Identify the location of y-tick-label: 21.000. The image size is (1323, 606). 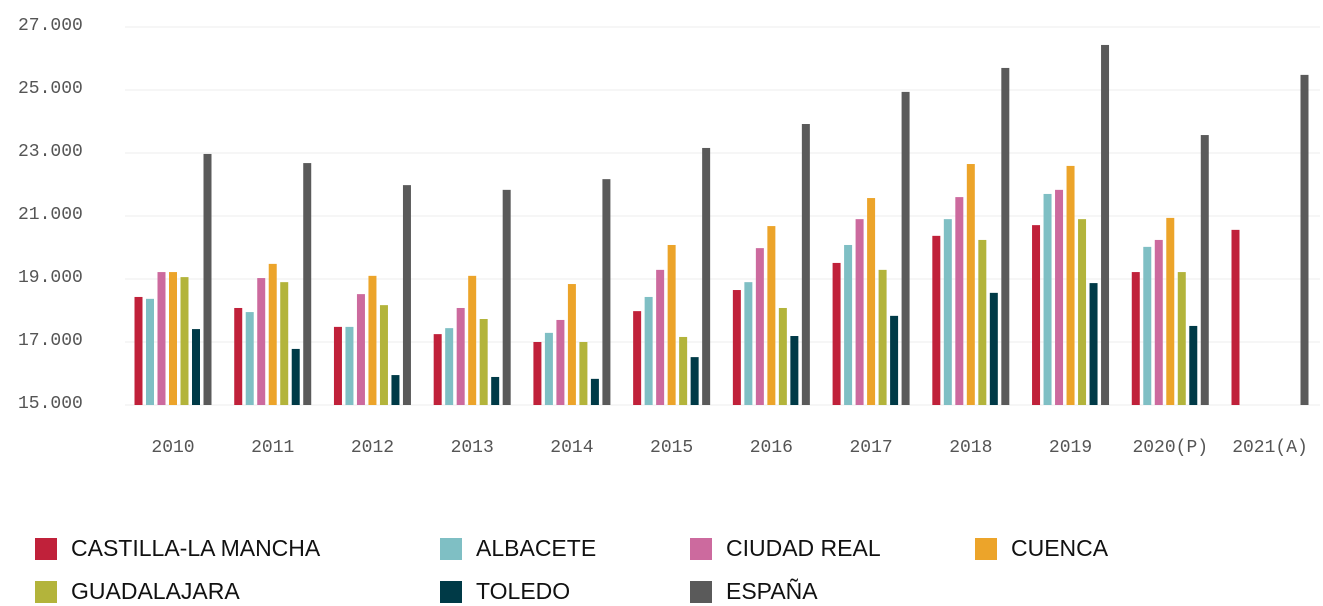
(50, 215).